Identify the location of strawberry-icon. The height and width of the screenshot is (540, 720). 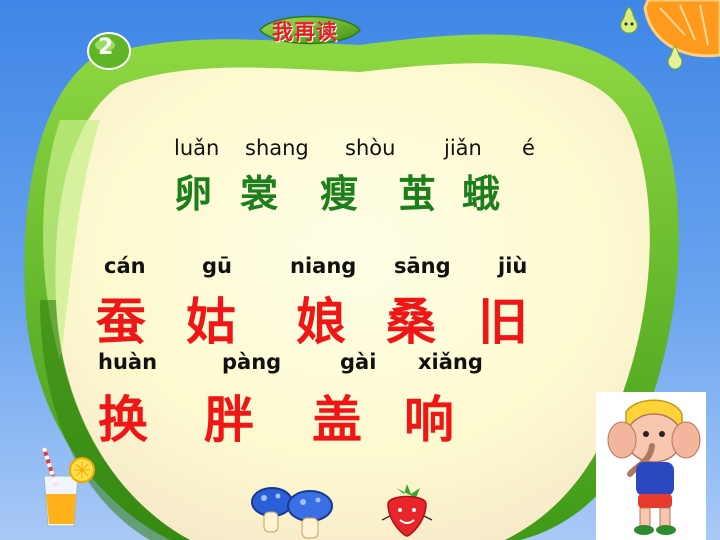
(407, 510).